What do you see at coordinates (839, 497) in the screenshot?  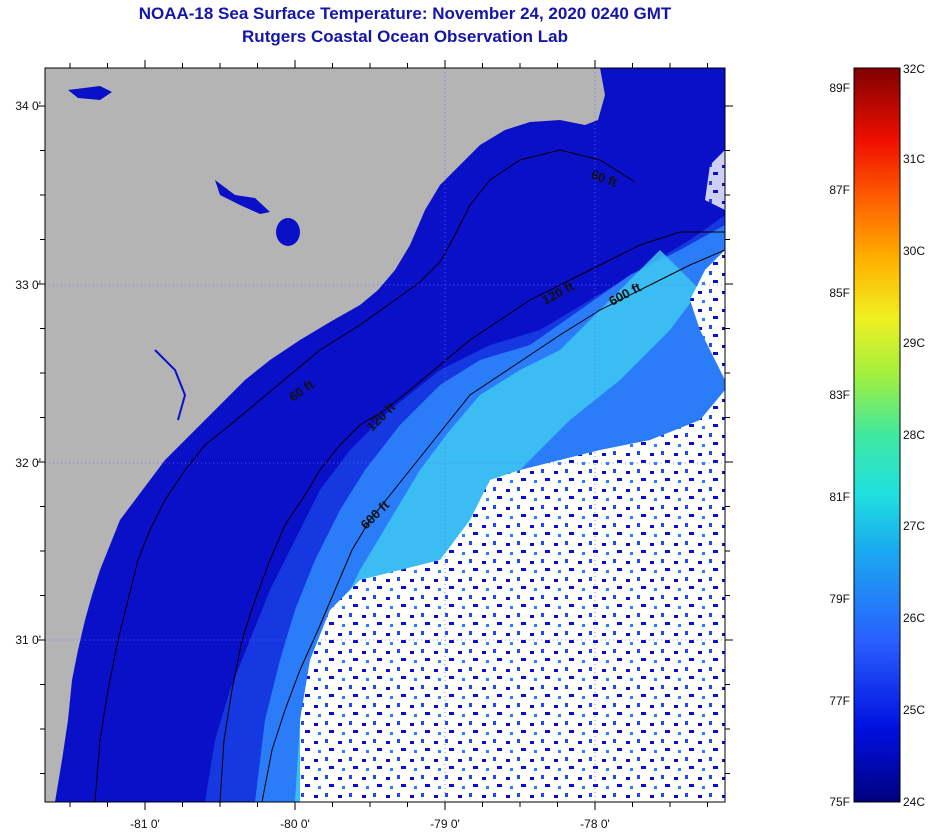 I see `temp-label-f: 81F` at bounding box center [839, 497].